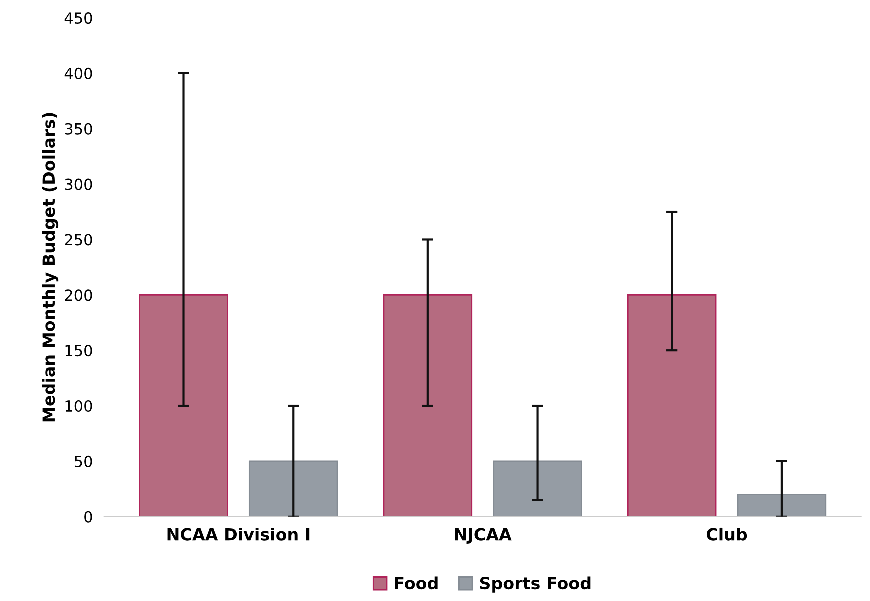  Describe the element at coordinates (78, 129) in the screenshot. I see `y-tick-label: 350` at that location.